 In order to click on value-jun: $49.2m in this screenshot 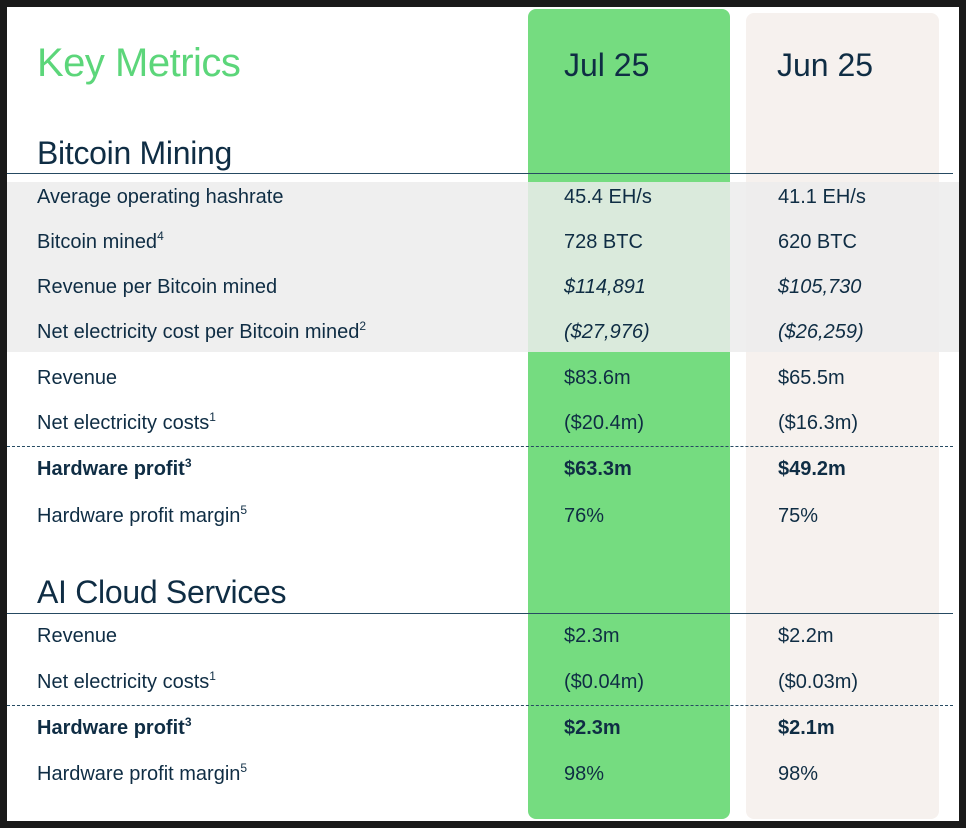, I will do `click(812, 469)`.